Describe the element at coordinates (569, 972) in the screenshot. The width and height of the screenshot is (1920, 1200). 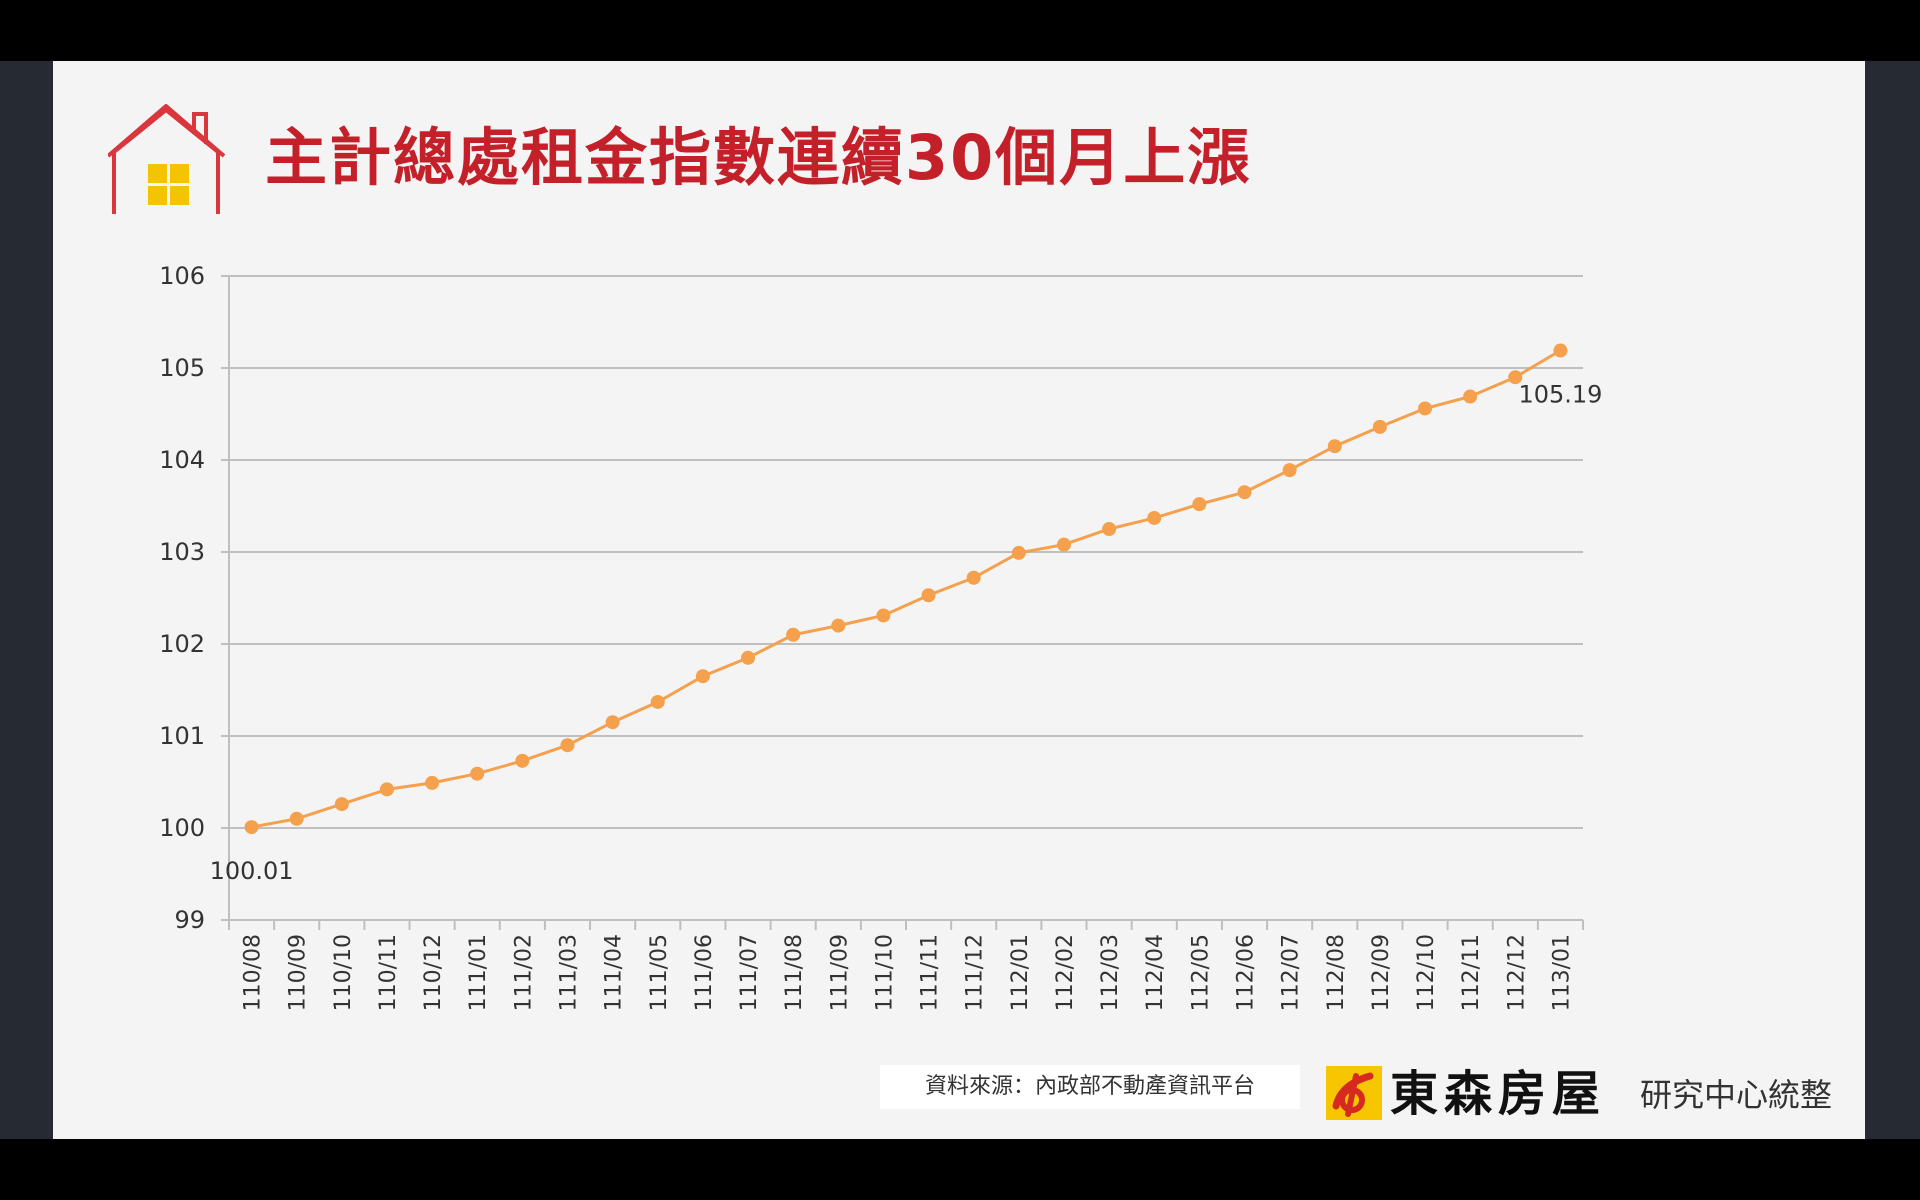
I see `x-tick-label: 111/03` at that location.